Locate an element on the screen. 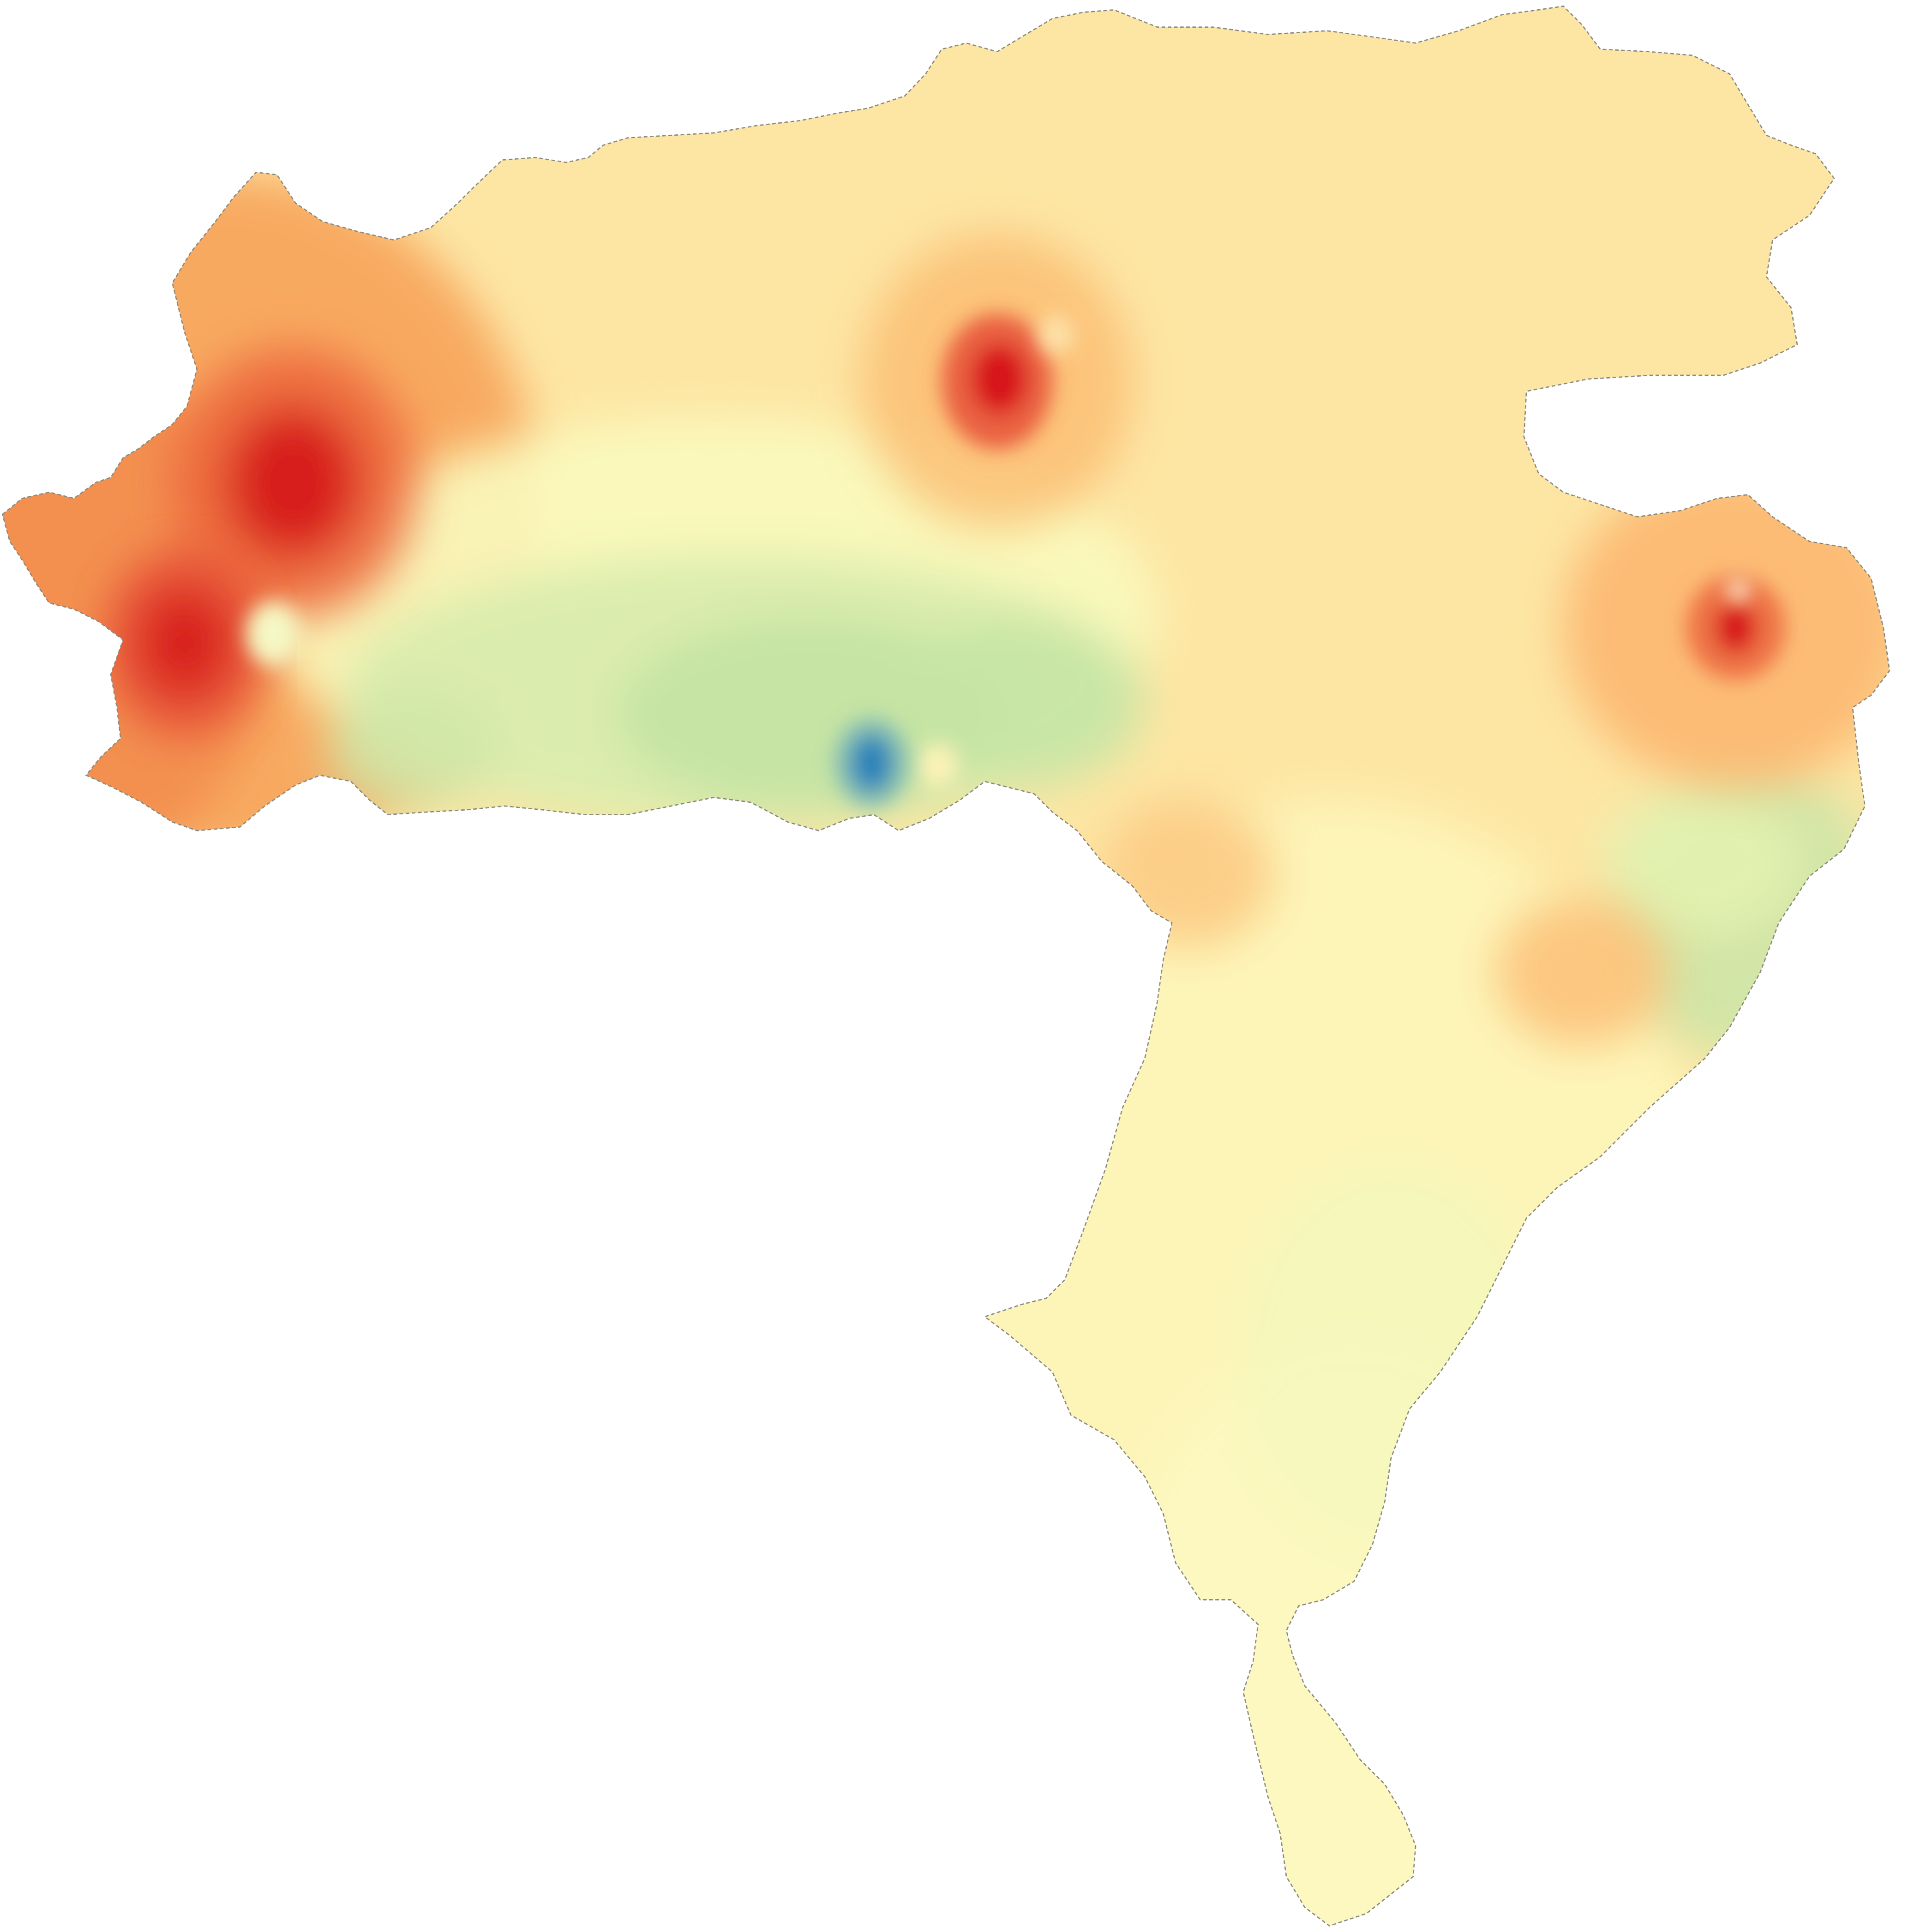 Image resolution: width=1908 pixels, height=1932 pixels. hotspot-west is located at coordinates (184, 642).